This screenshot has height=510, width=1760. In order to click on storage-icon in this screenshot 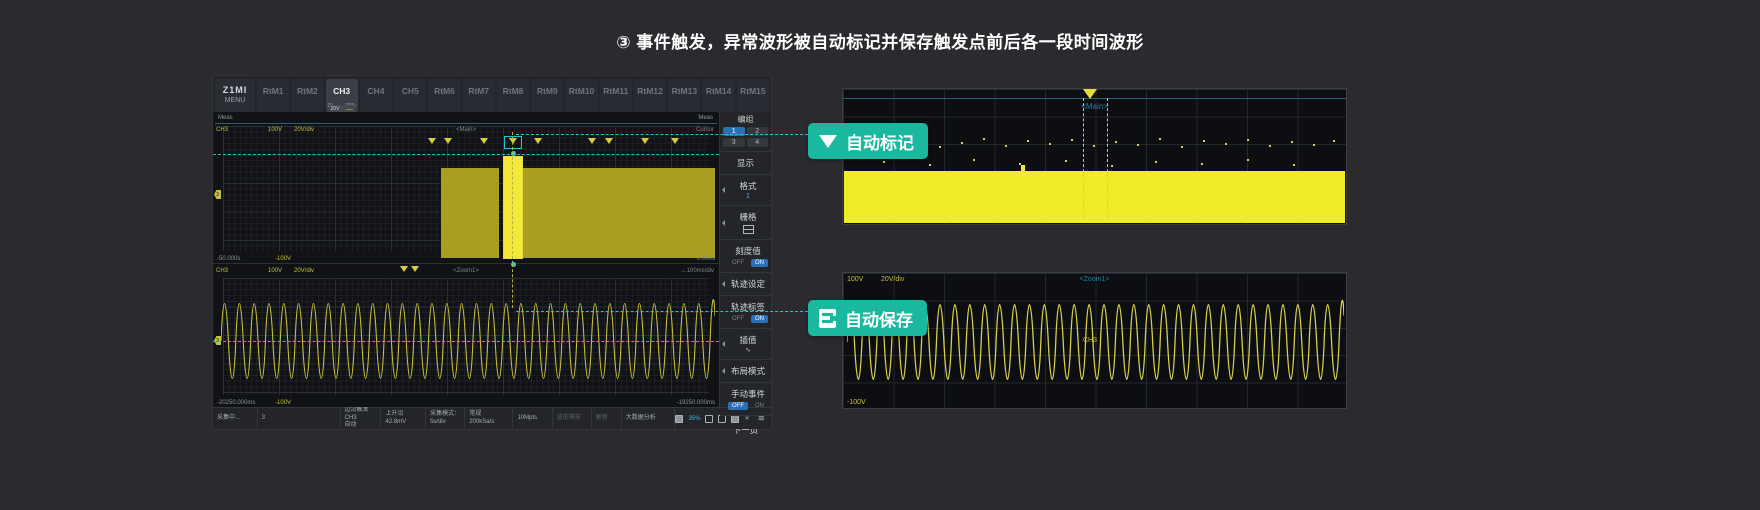, I will do `click(679, 418)`.